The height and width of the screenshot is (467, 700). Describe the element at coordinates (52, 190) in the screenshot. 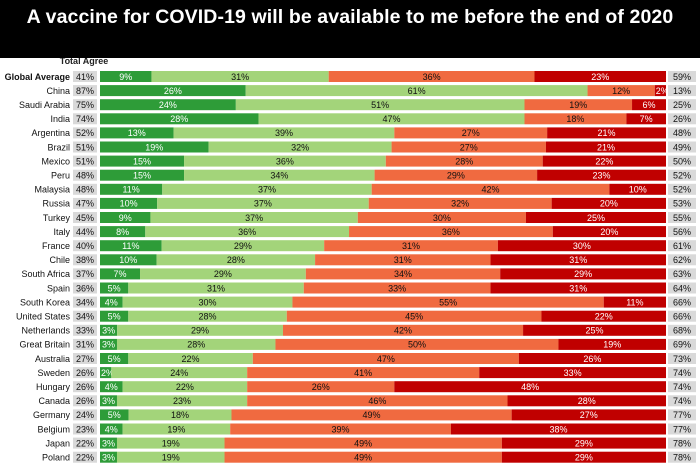

I see `country-label: Malaysia` at that location.